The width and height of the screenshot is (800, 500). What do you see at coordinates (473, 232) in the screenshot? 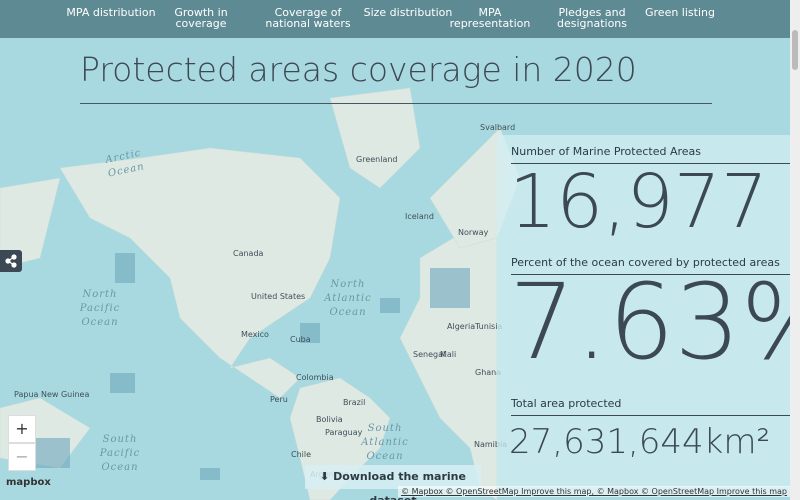
I see `map-label: Norway` at bounding box center [473, 232].